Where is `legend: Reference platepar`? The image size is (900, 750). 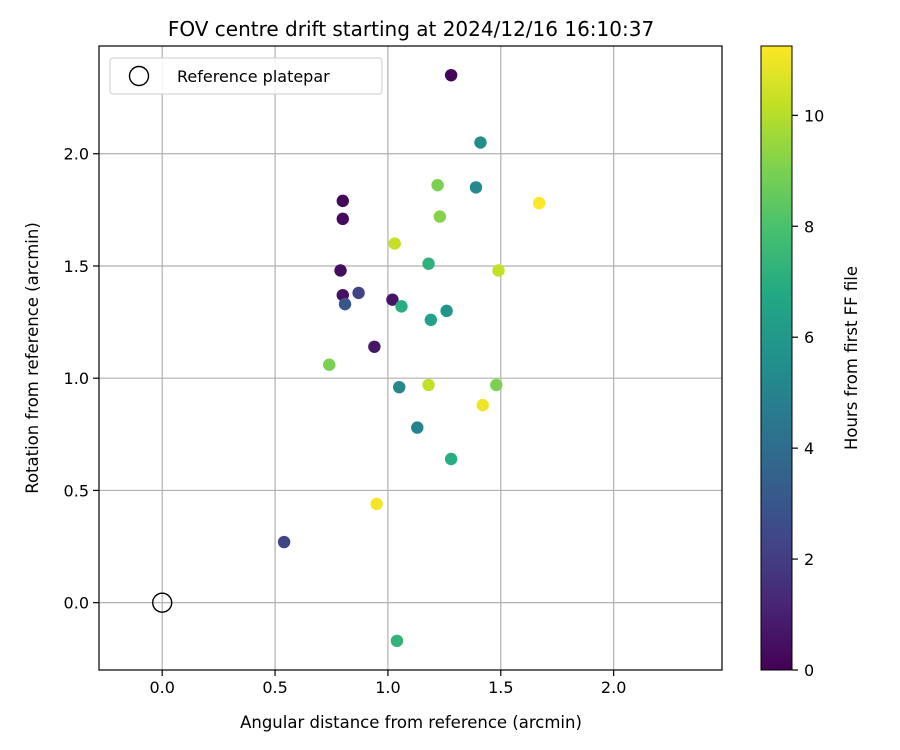 legend: Reference platepar is located at coordinates (246, 76).